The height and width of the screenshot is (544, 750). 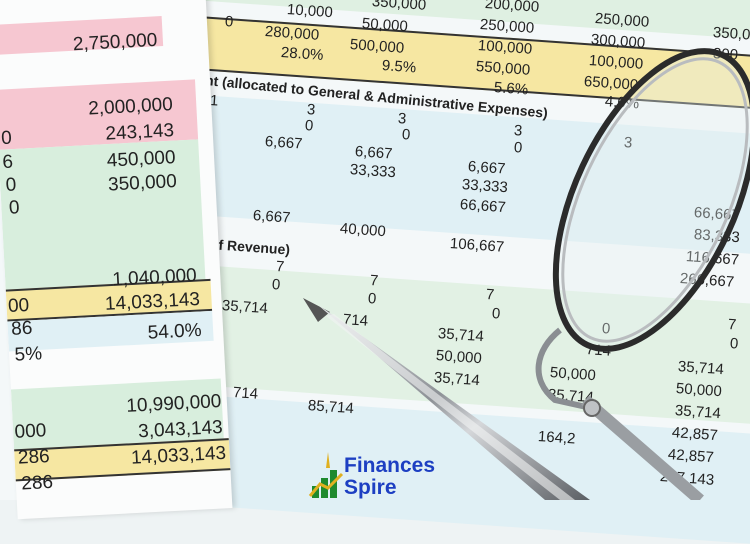 I want to click on logo-chart-icon, so click(x=326, y=475).